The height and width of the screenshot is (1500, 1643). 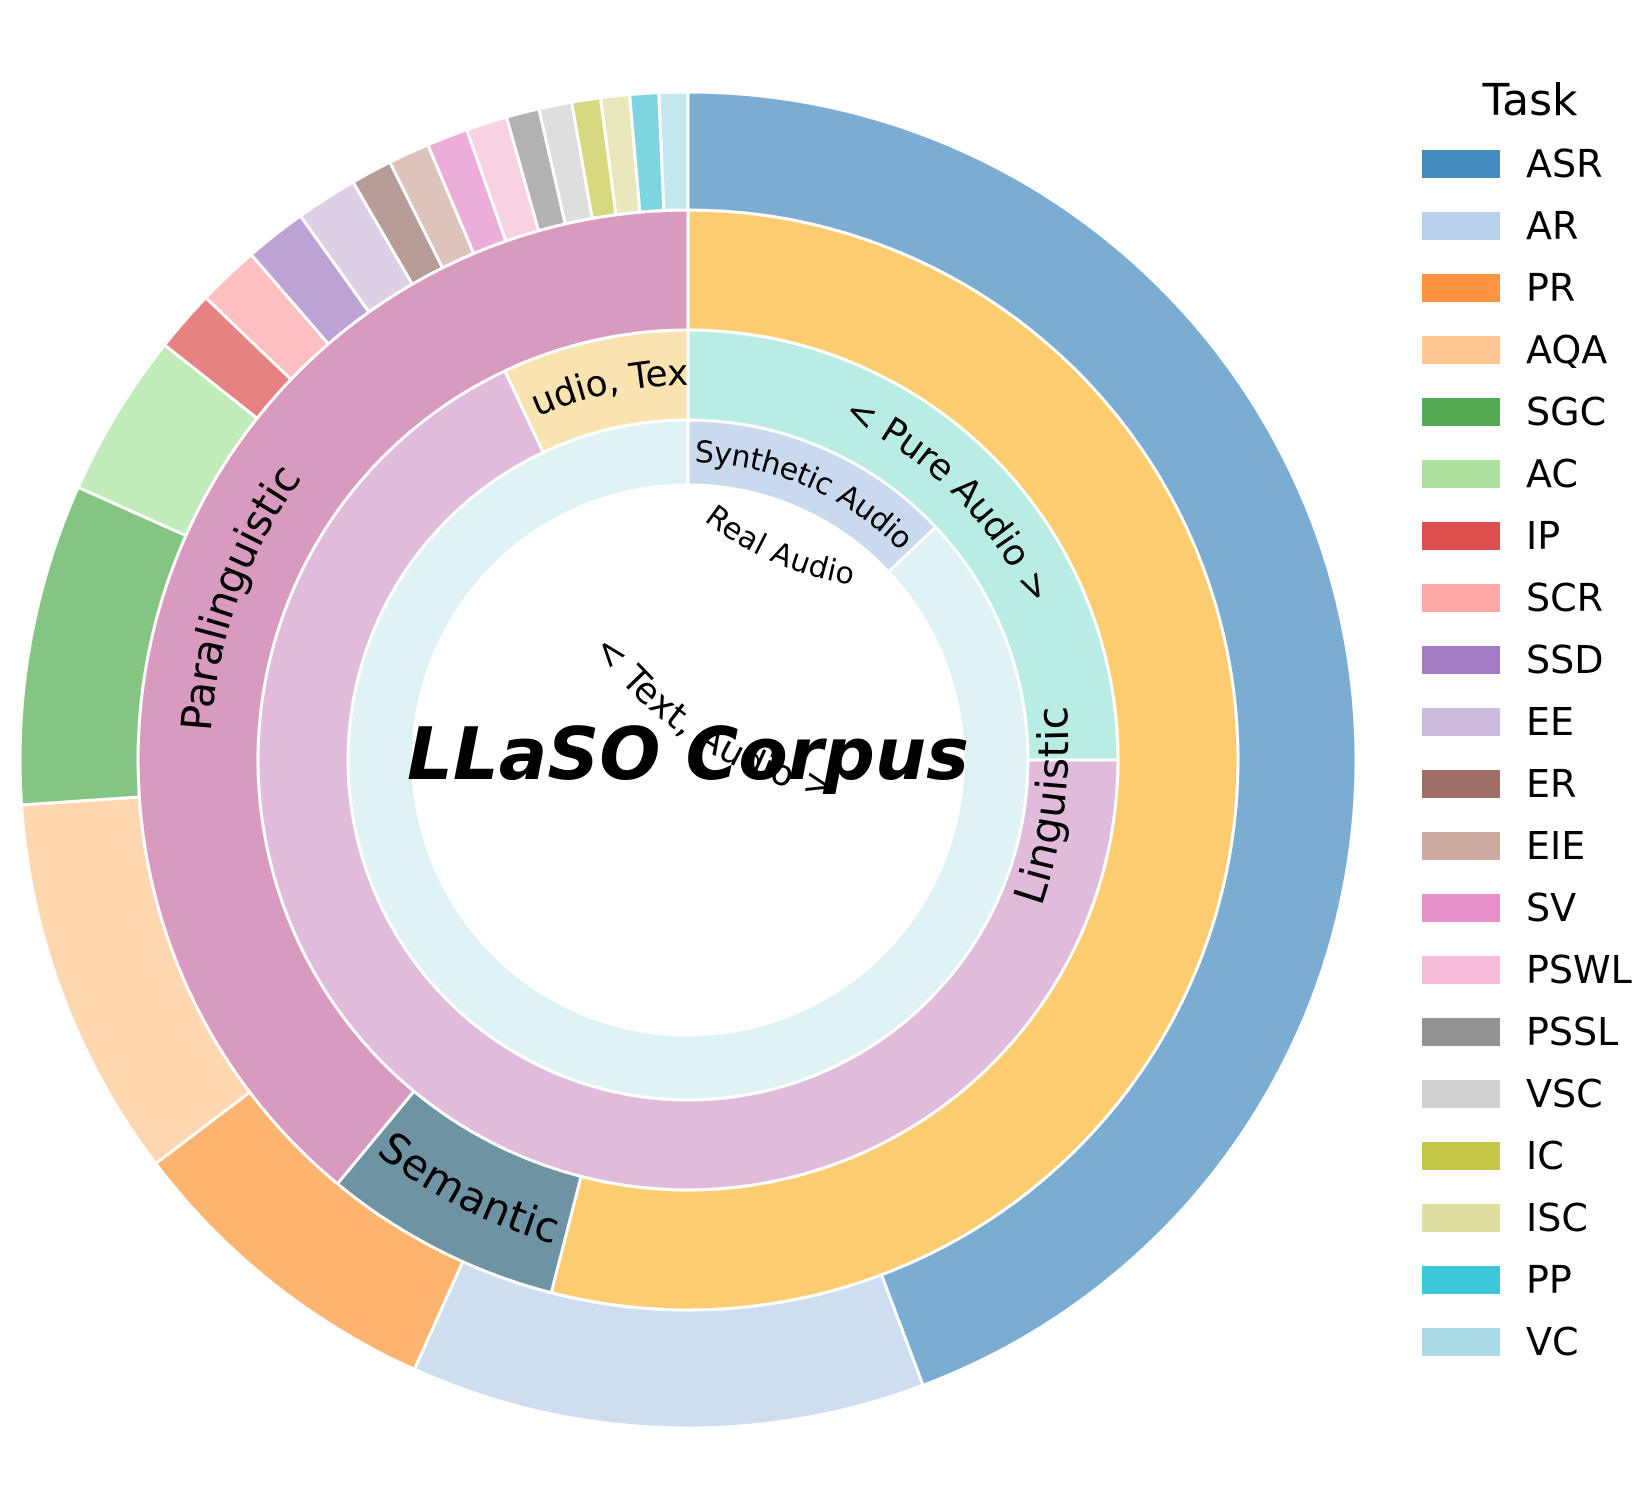 What do you see at coordinates (1461, 846) in the screenshot?
I see `legend-swatch-eie` at bounding box center [1461, 846].